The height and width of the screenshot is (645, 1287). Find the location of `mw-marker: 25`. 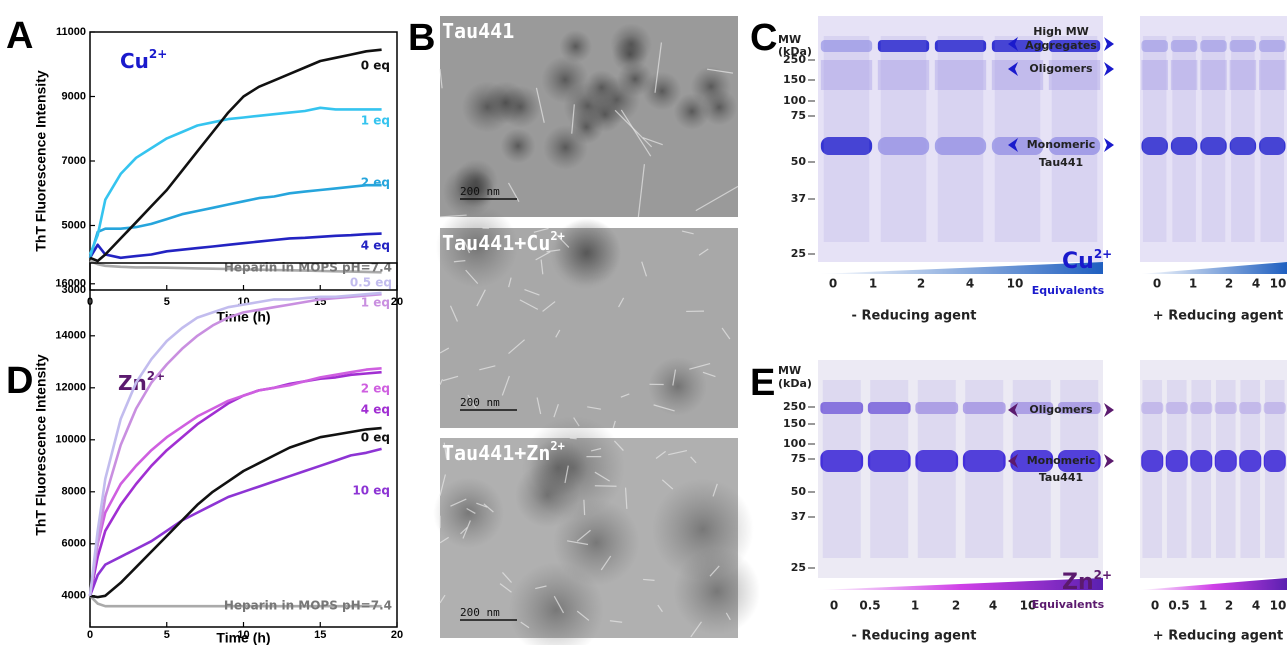

mw-marker: 25 is located at coordinates (798, 253).